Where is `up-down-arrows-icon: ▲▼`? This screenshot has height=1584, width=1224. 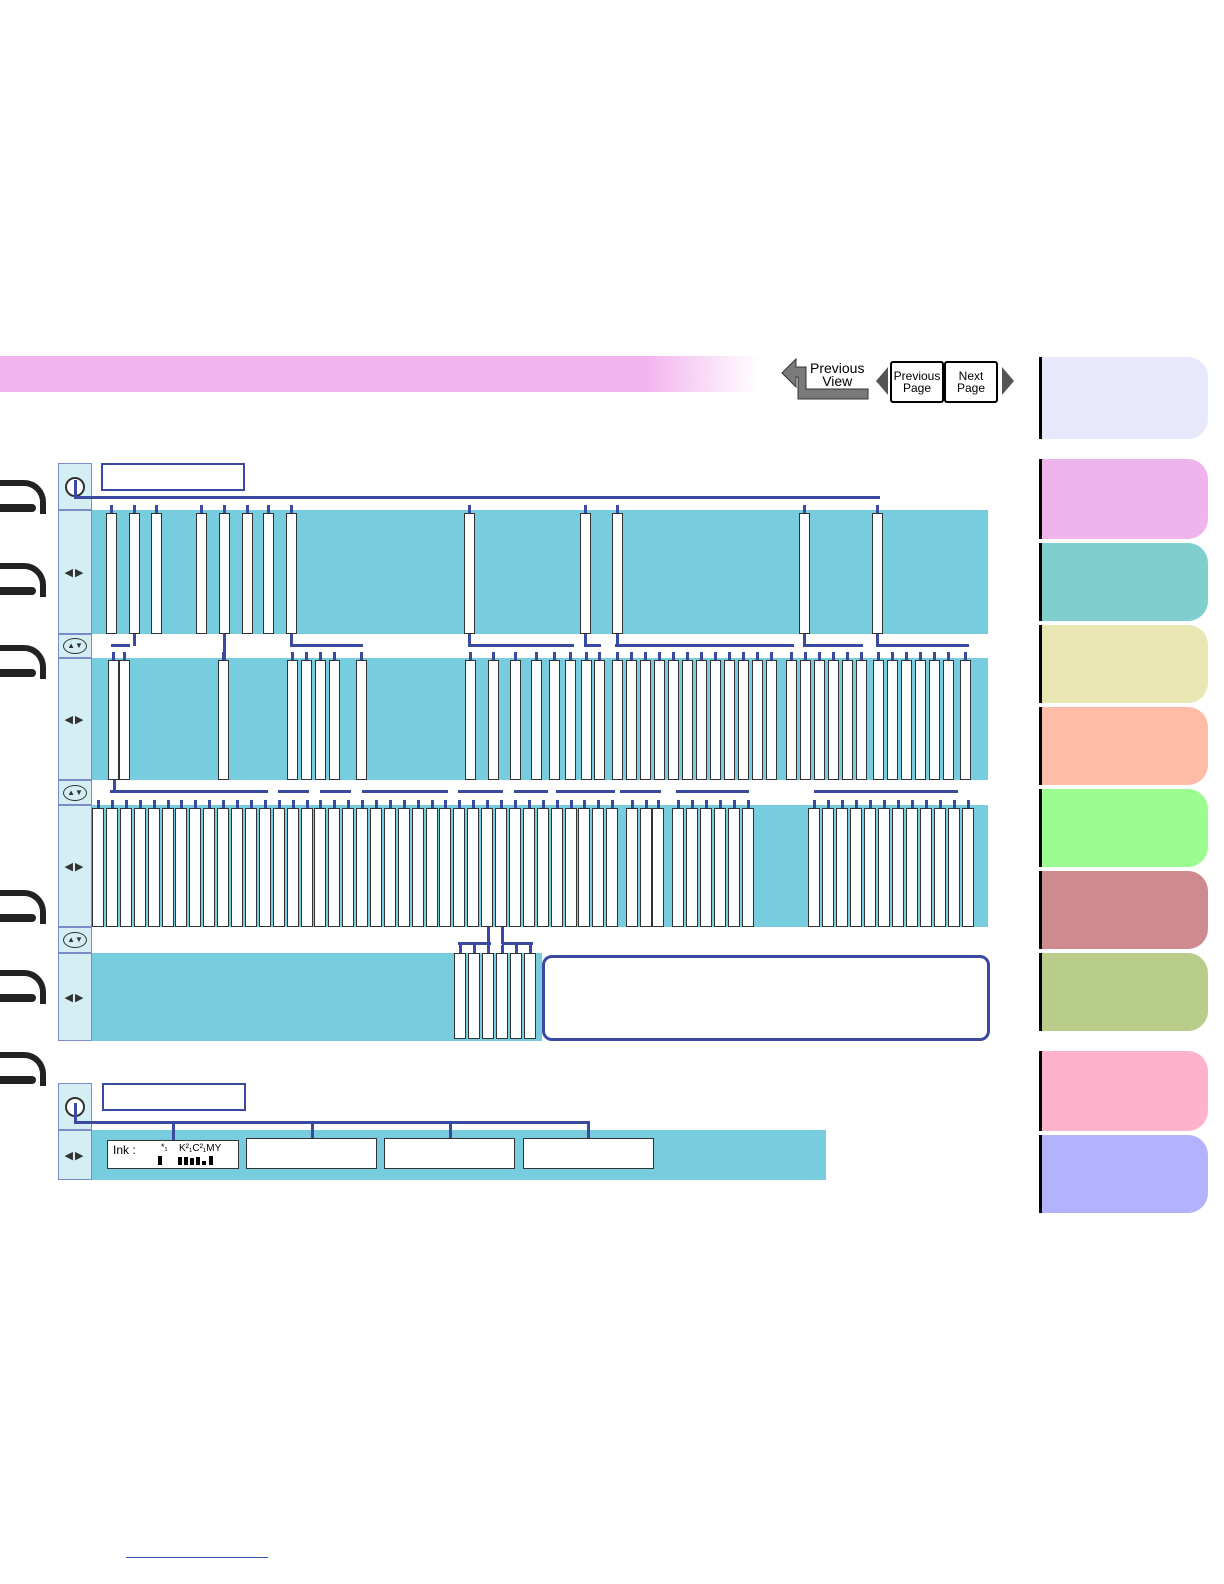 up-down-arrows-icon: ▲▼ is located at coordinates (75, 792).